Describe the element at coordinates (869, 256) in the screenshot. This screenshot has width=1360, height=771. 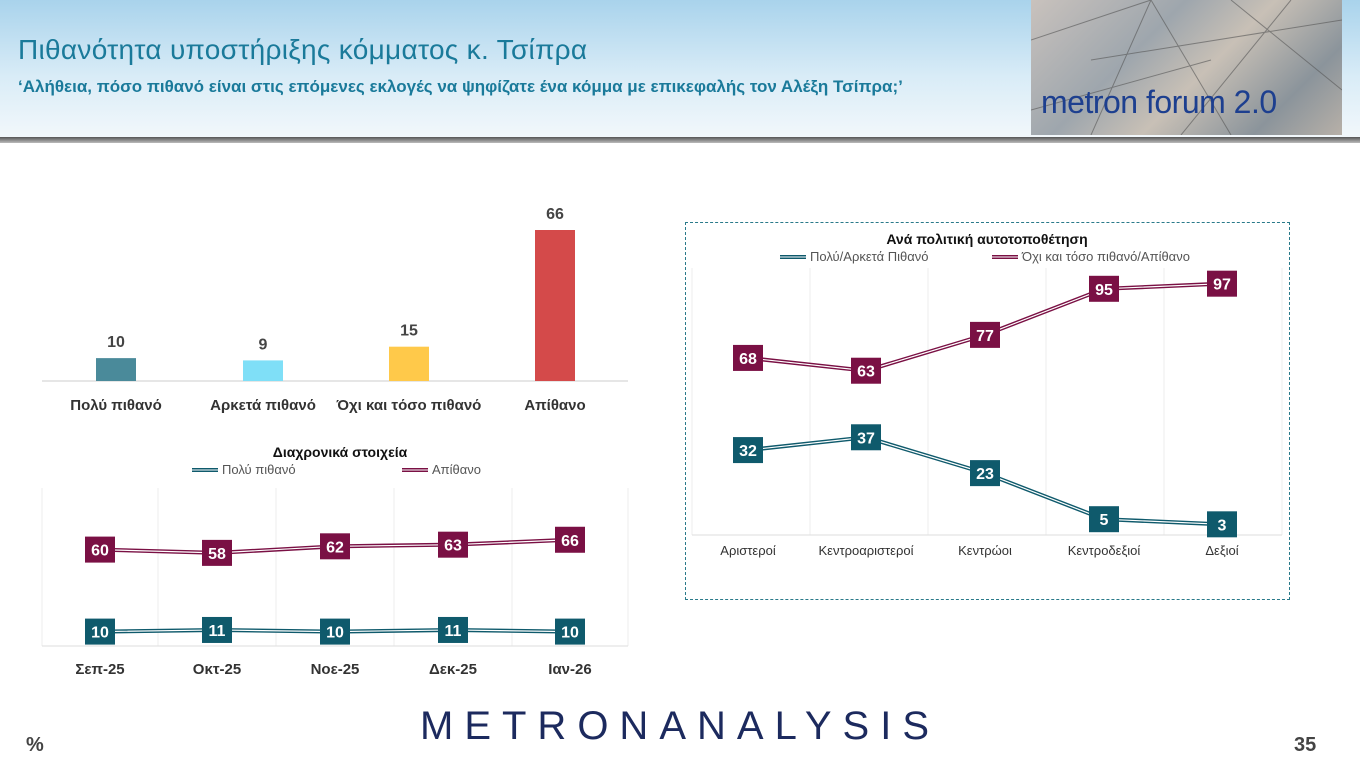
I see `legend-label: Πολύ/Αρκετά Πιθανό` at that location.